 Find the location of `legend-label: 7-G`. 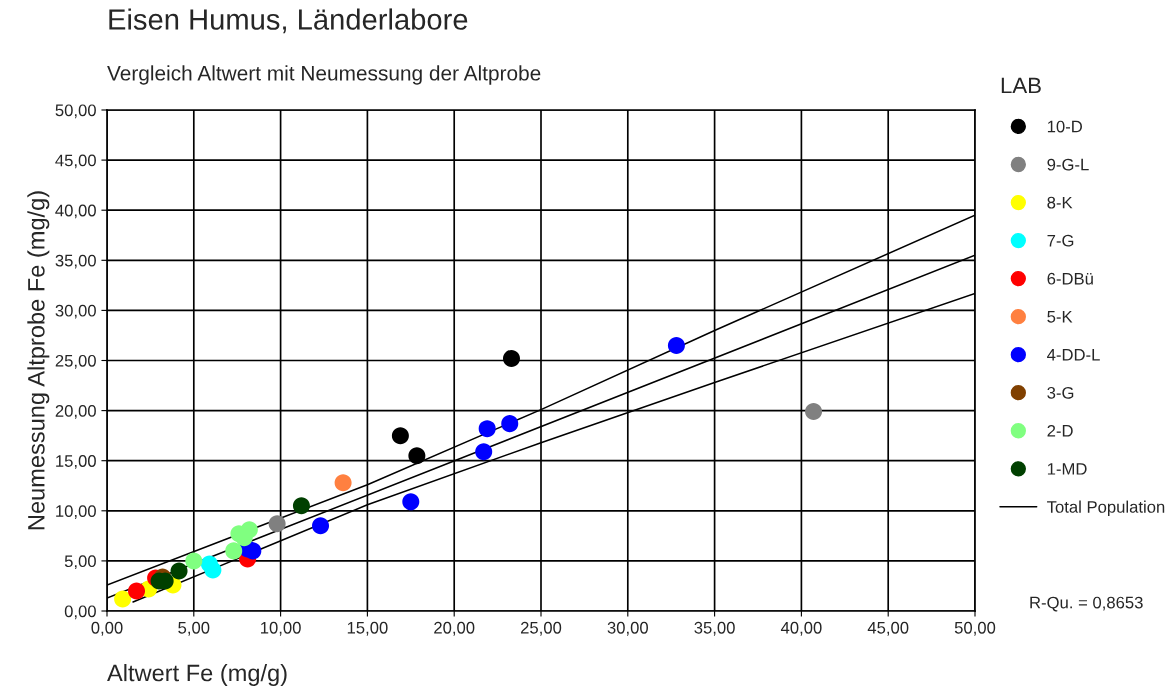

legend-label: 7-G is located at coordinates (1060, 240).